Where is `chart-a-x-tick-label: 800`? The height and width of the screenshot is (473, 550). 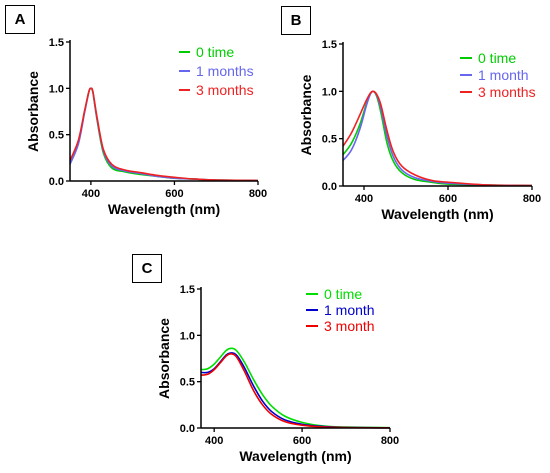
chart-a-x-tick-label: 800 is located at coordinates (258, 194).